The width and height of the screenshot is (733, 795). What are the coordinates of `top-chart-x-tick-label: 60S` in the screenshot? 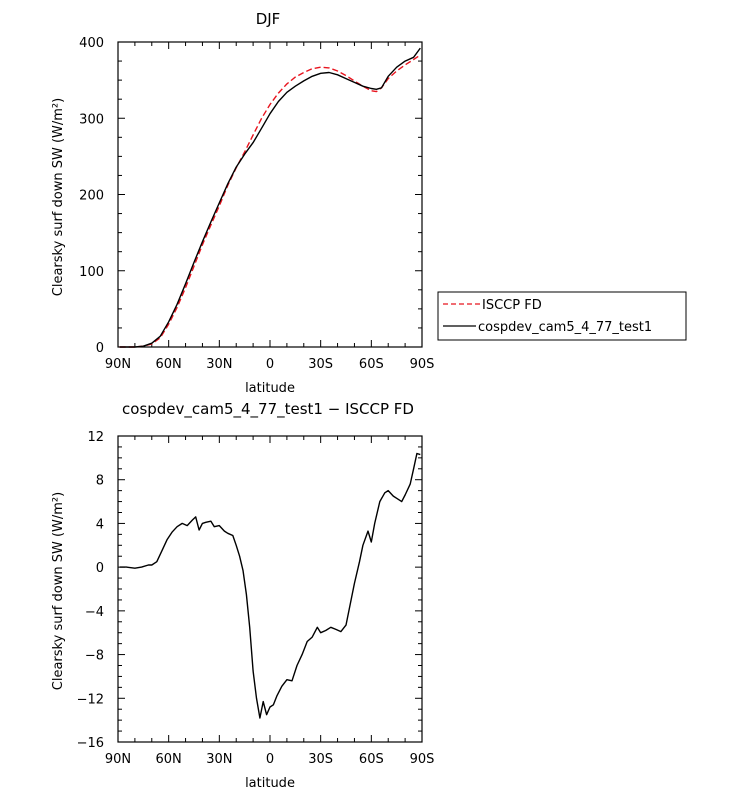 It's located at (371, 364).